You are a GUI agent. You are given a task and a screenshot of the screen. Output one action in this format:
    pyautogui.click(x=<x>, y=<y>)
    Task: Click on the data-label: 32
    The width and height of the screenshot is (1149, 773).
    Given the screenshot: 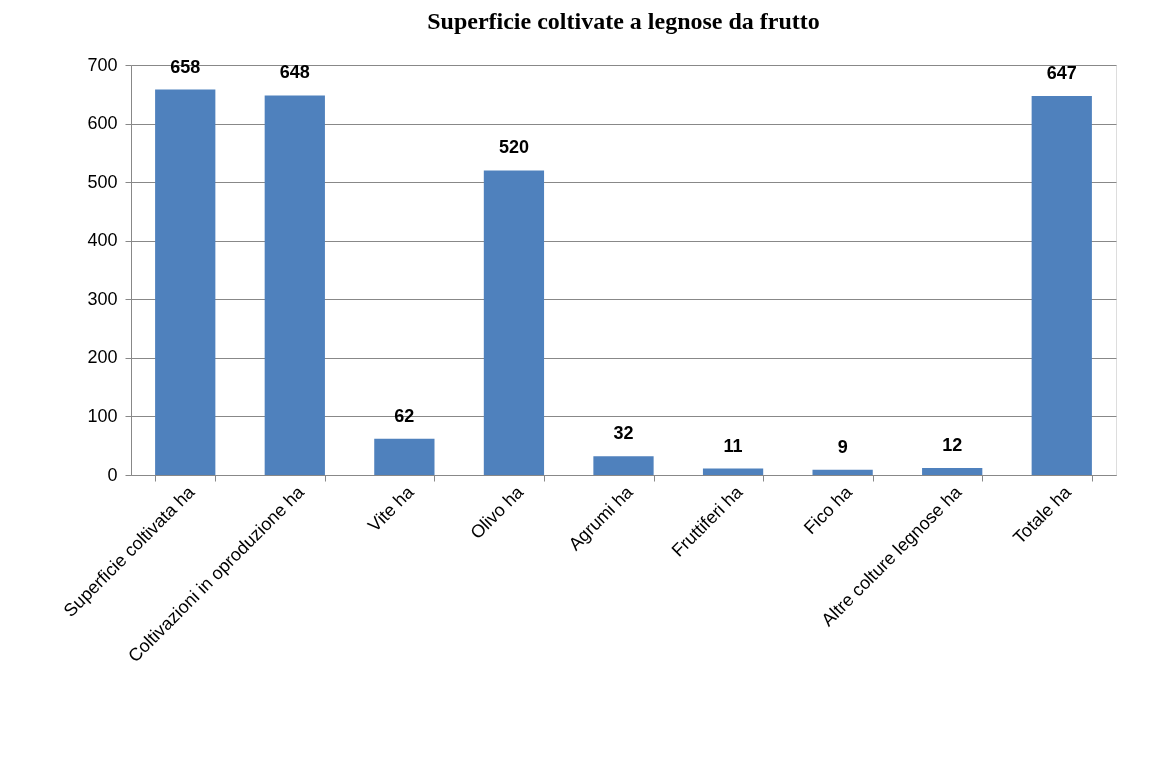 What is the action you would take?
    pyautogui.click(x=623, y=433)
    